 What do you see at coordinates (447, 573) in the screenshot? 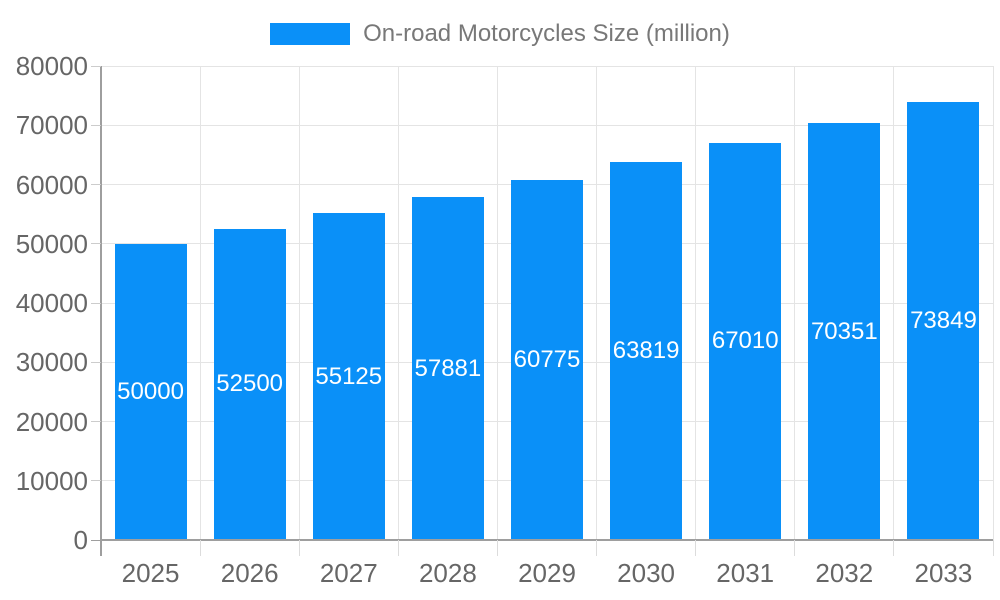
I see `x-tick-label: 2028` at bounding box center [447, 573].